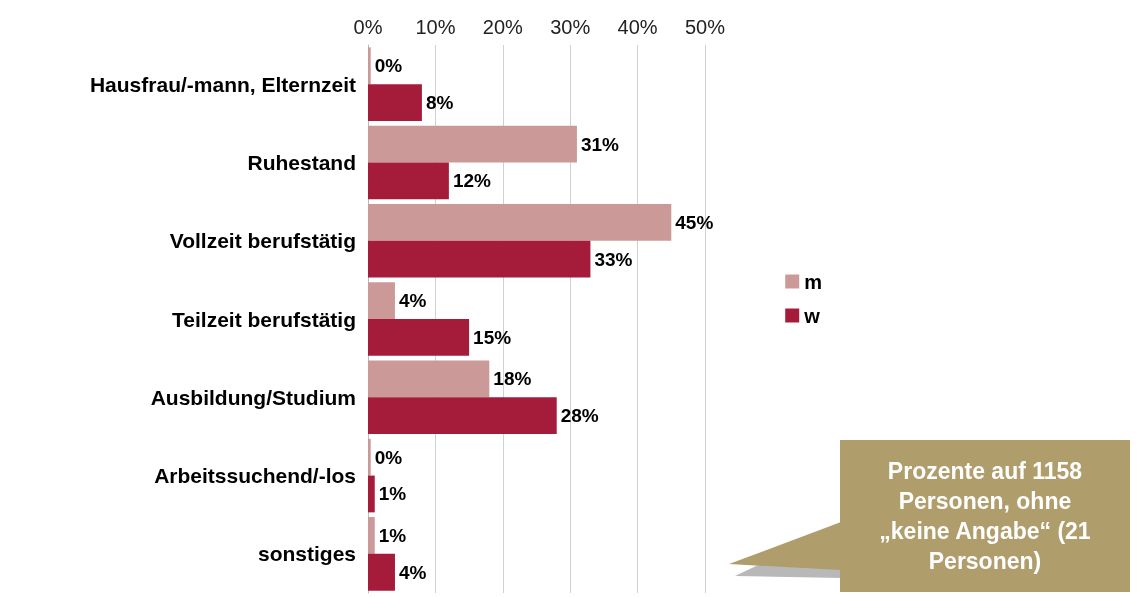 This screenshot has width=1137, height=597. Describe the element at coordinates (503, 27) in the screenshot. I see `x-tick-label: 20%` at that location.